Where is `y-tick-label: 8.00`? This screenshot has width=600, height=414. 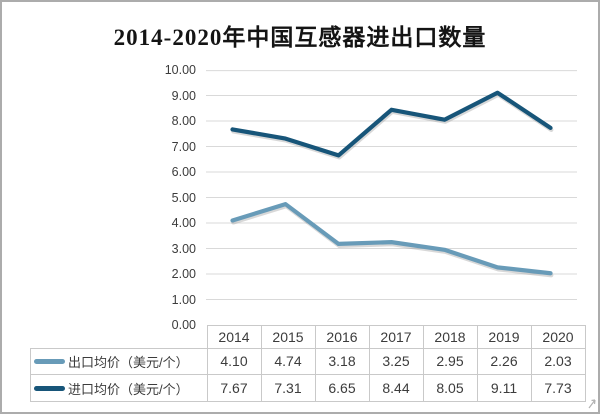 y-tick-label: 8.00 is located at coordinates (183, 121).